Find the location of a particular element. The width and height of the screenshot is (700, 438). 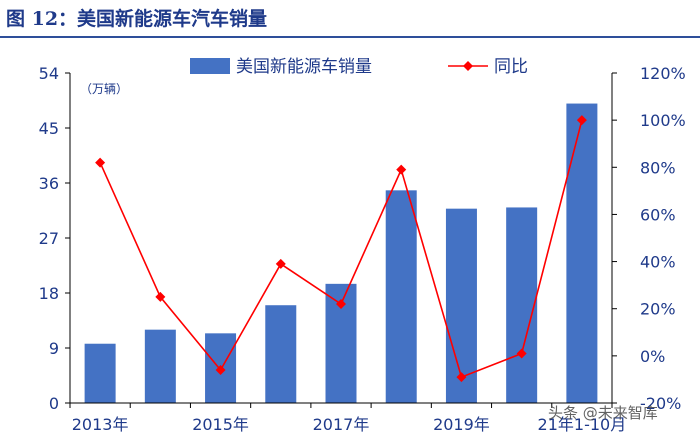

yoy-marker-2016年 is located at coordinates (280, 263).